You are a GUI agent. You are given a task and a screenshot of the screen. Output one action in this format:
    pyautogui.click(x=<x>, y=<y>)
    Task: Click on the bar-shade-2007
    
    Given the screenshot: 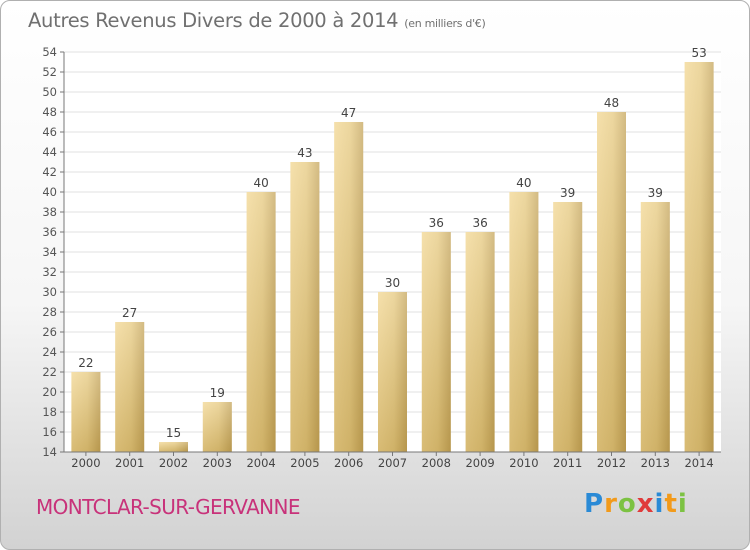 What is the action you would take?
    pyautogui.click(x=392, y=372)
    